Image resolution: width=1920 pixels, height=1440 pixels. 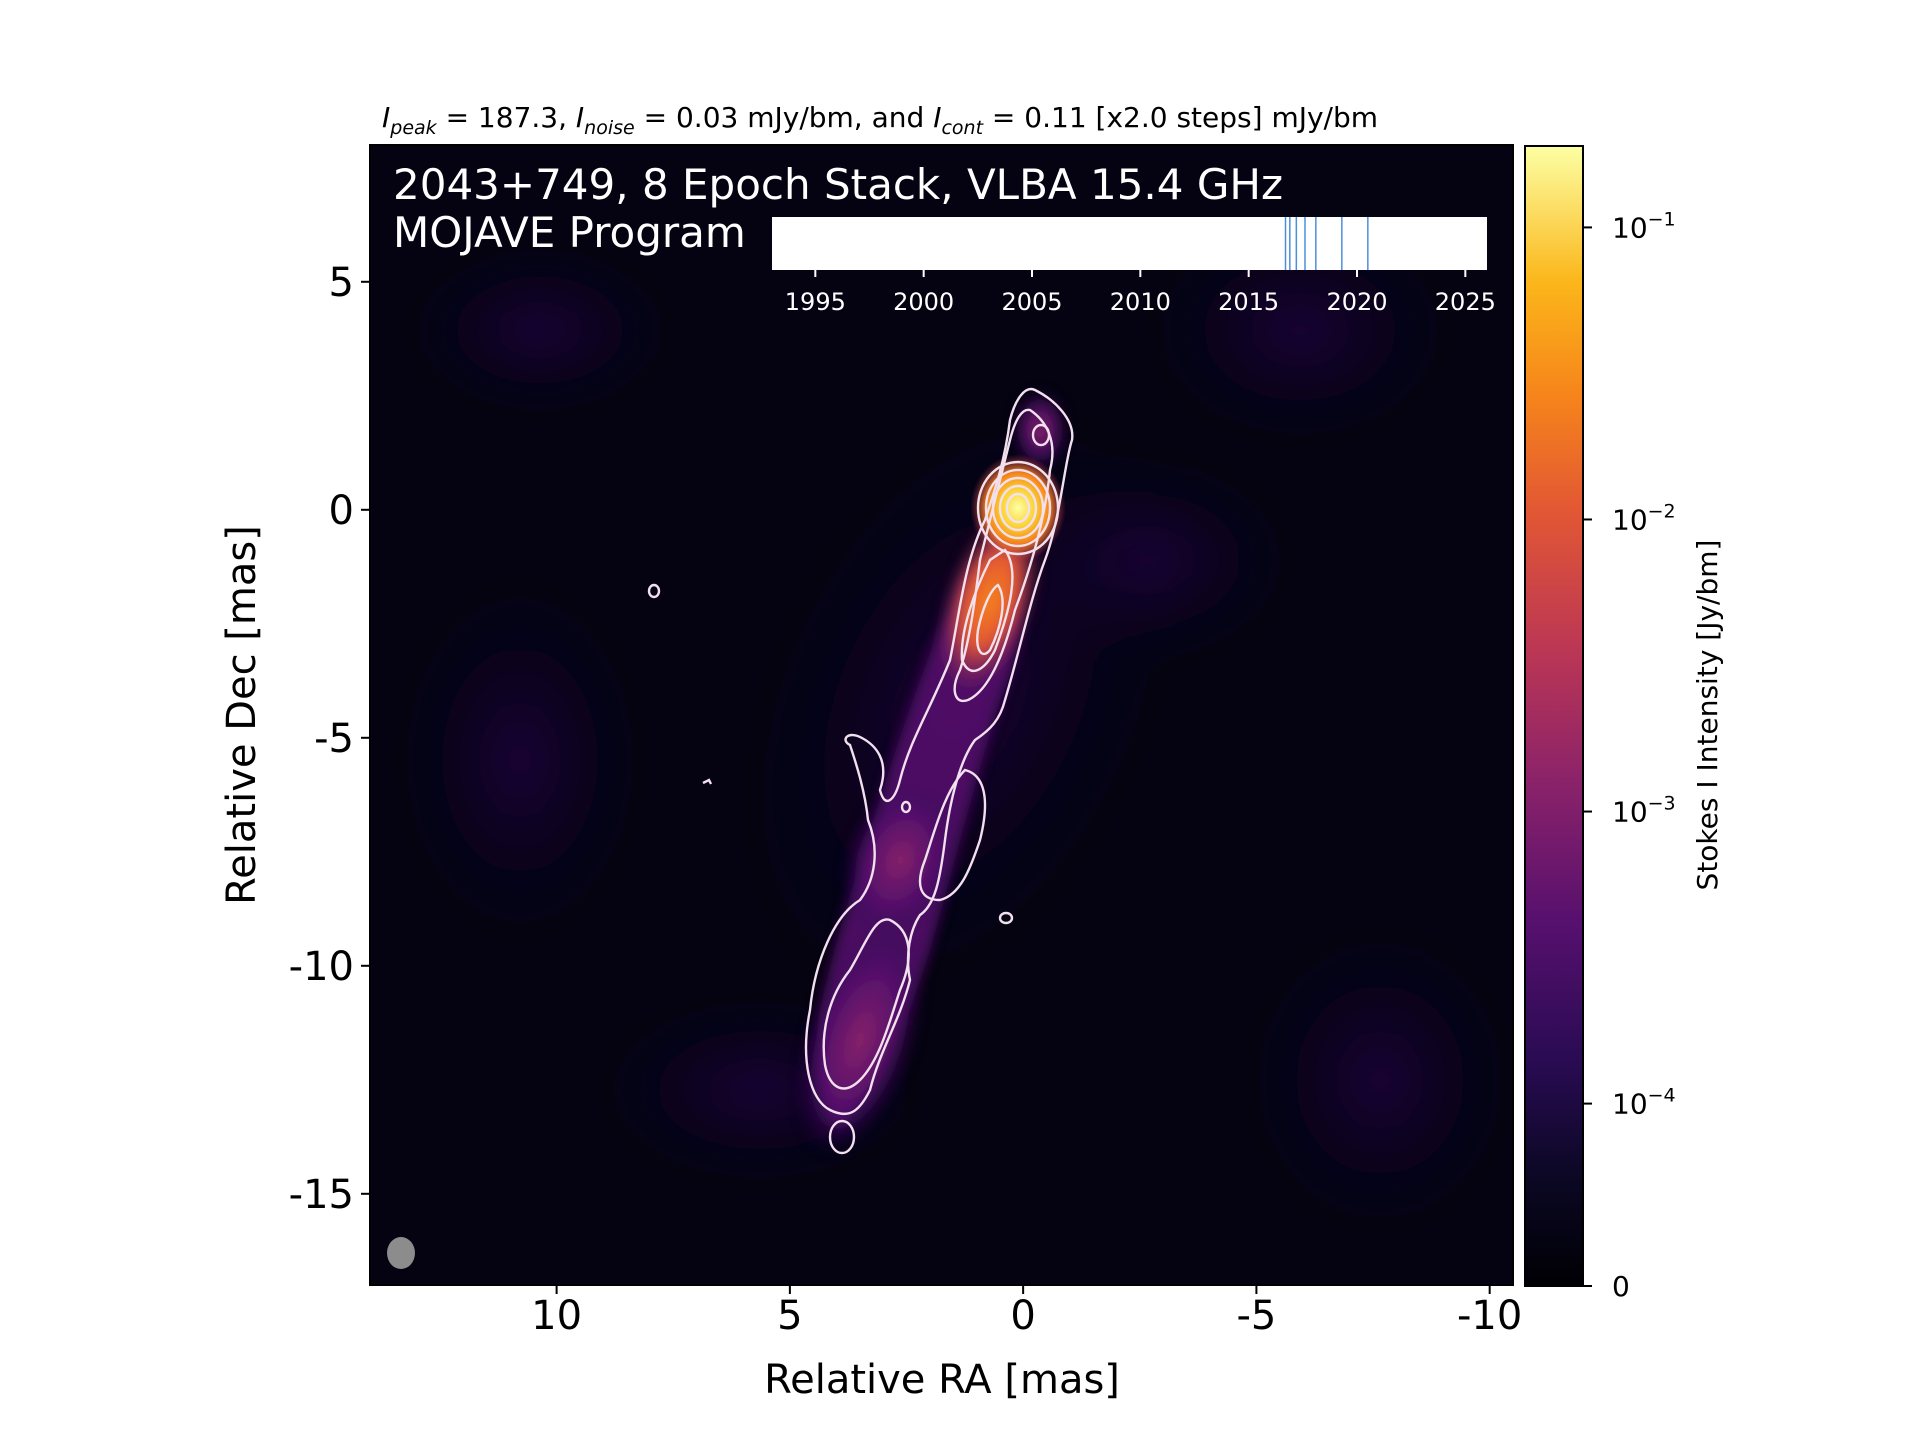 I want to click on epoch-timeline-box, so click(x=1129, y=243).